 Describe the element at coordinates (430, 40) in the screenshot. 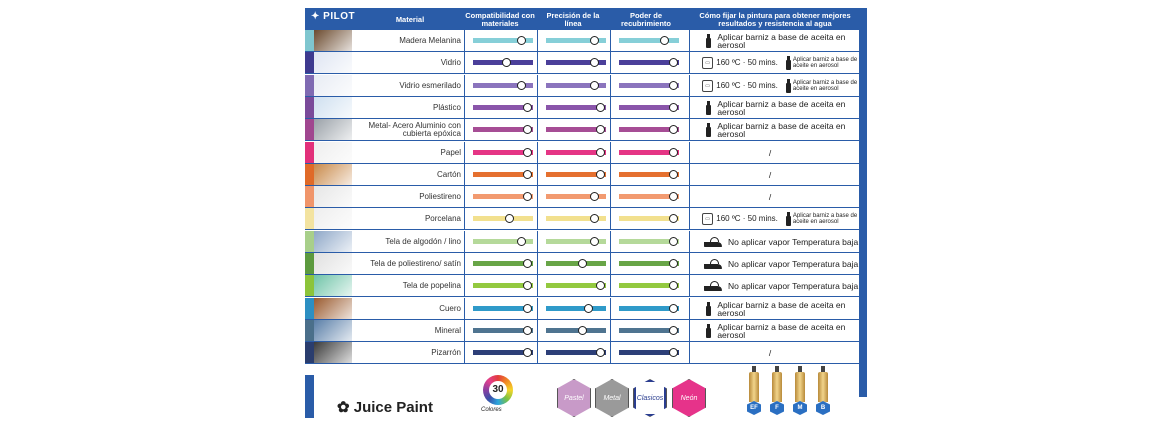

I see `material-label: Madera Melanina` at that location.